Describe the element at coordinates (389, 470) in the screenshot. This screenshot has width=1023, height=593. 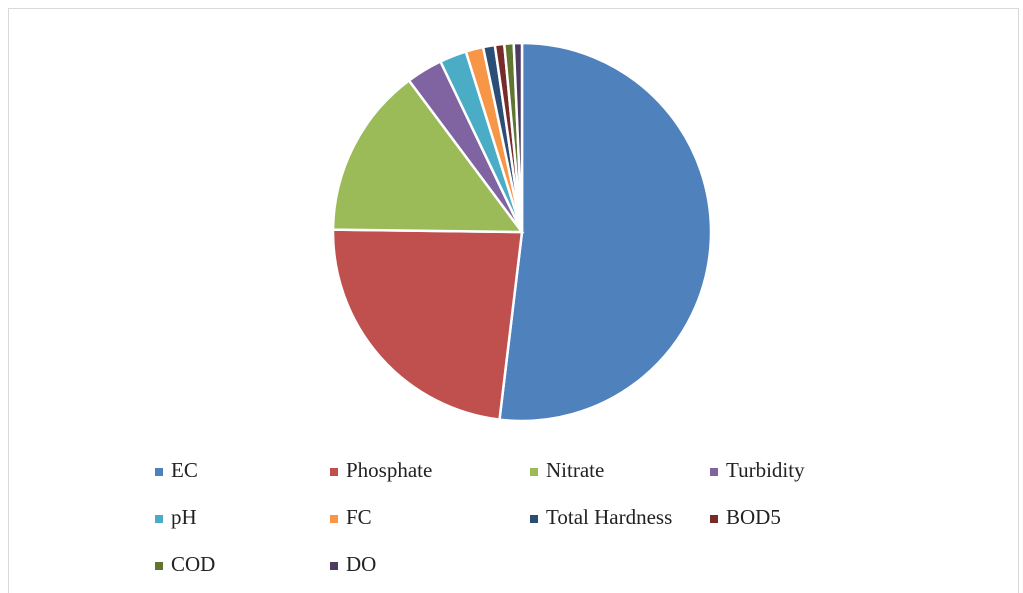
I see `legend-label: Phosphate` at that location.